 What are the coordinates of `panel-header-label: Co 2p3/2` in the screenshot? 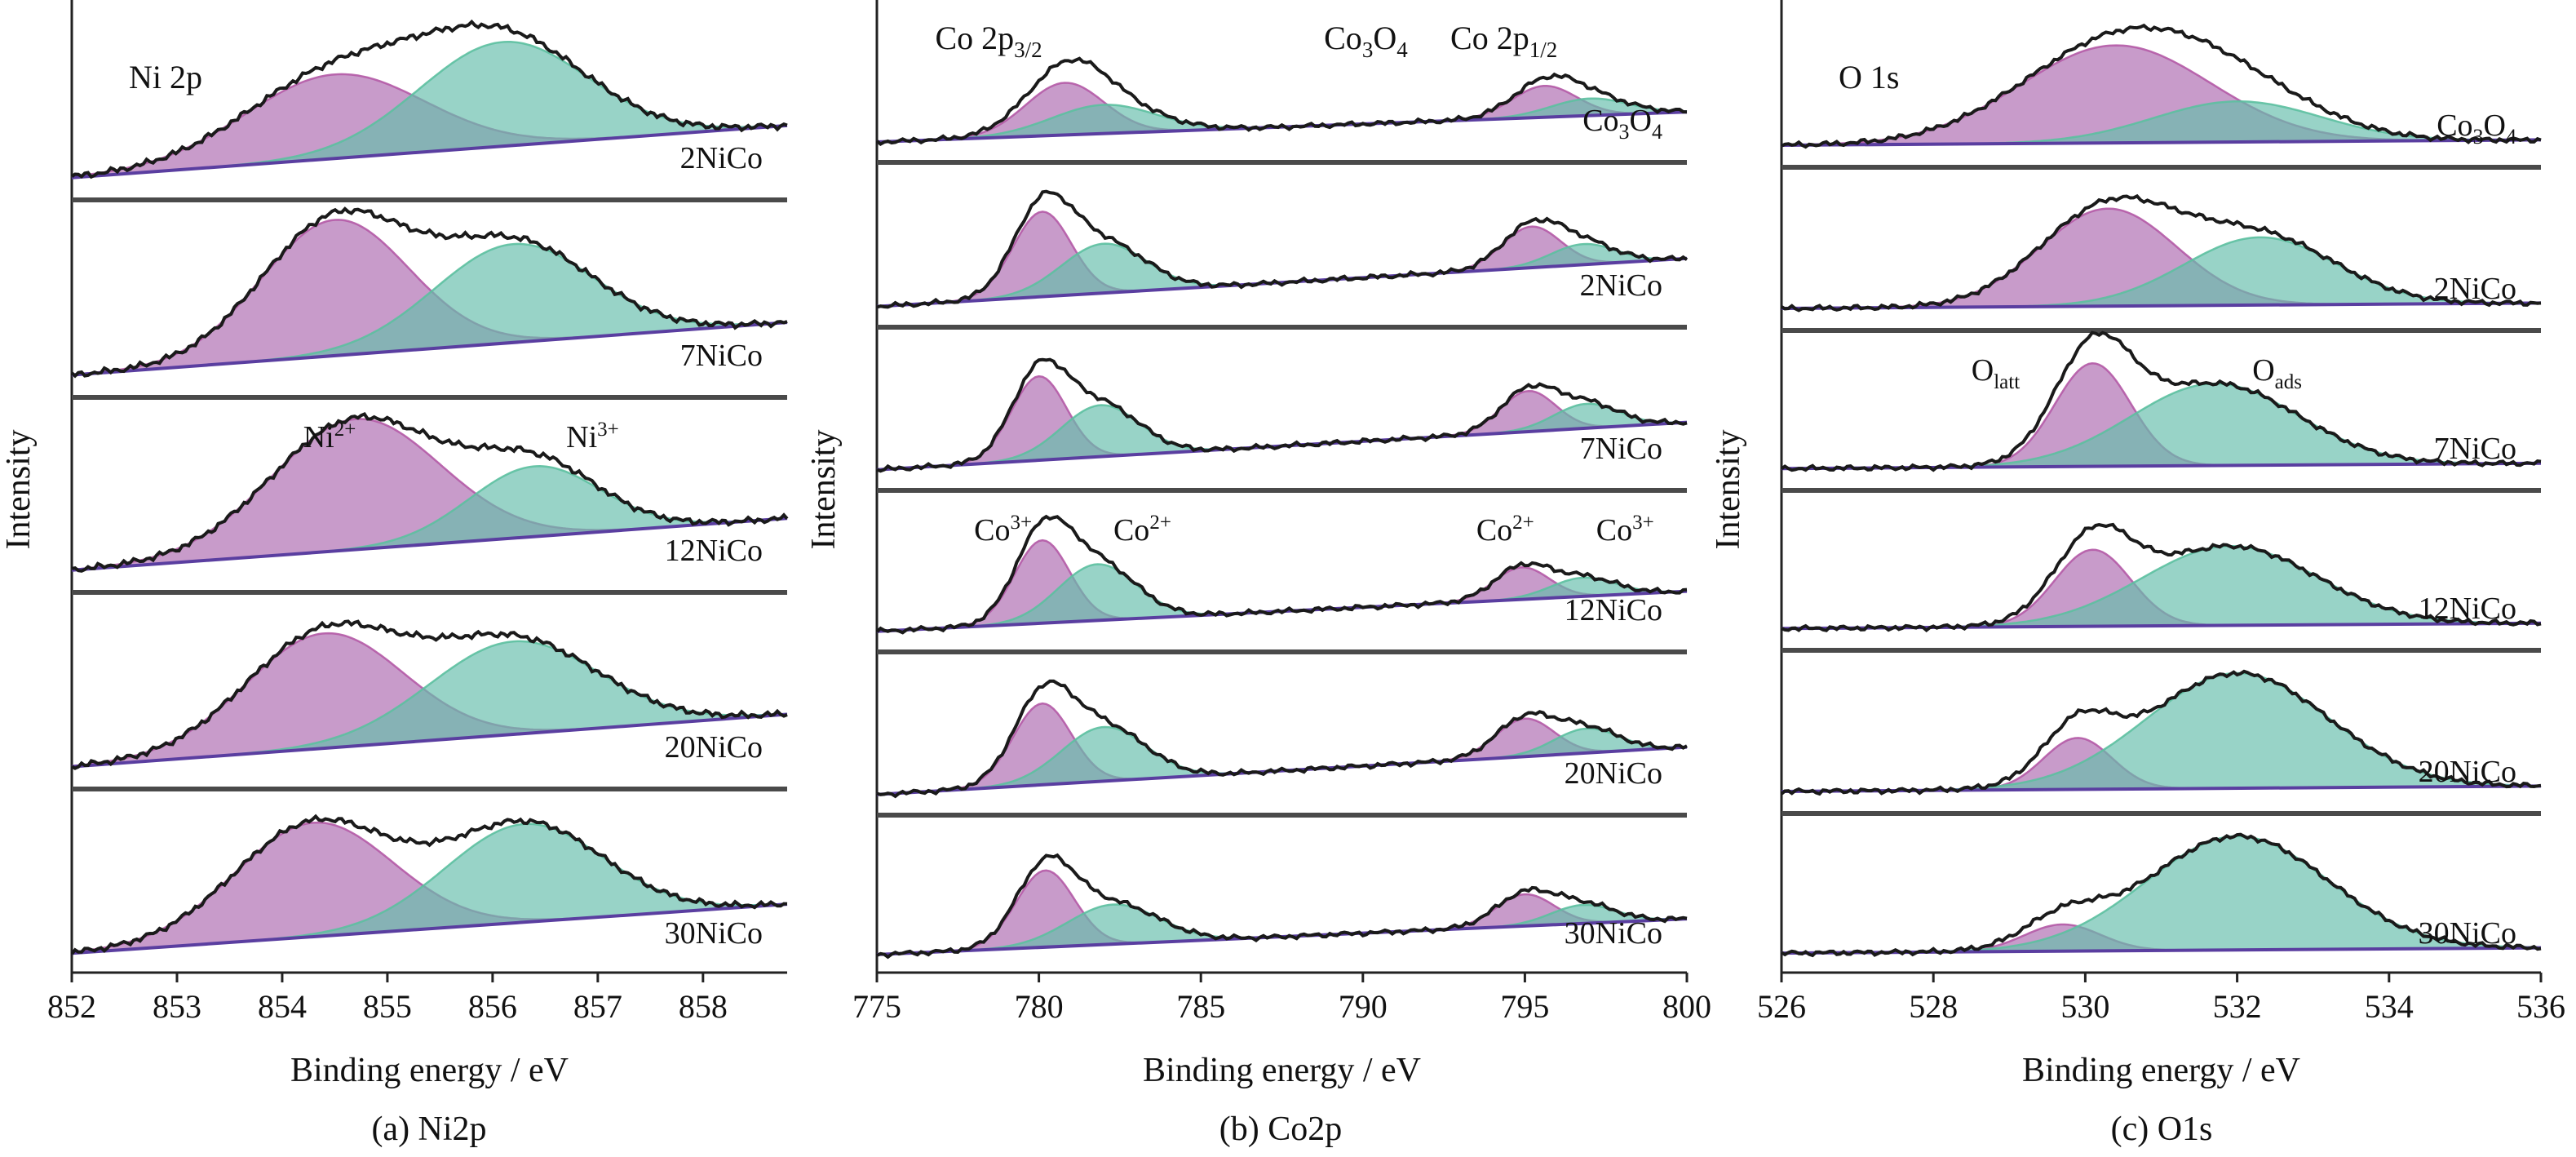 It's located at (988, 41).